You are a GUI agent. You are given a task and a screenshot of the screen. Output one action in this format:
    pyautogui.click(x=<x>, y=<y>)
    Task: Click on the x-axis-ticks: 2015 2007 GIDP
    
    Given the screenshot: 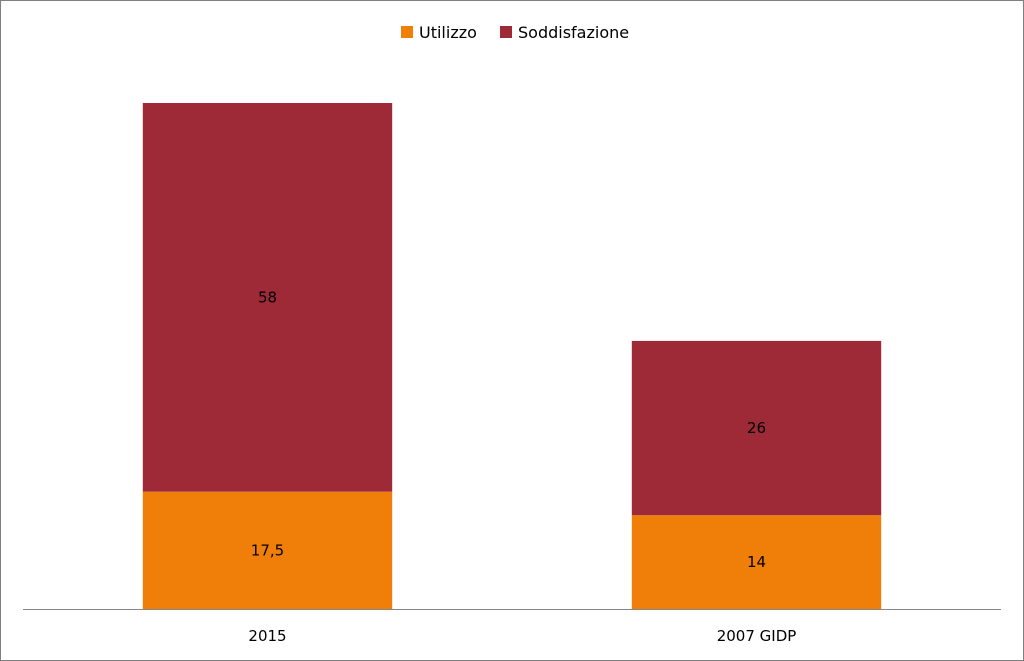 What is the action you would take?
    pyautogui.click(x=522, y=636)
    